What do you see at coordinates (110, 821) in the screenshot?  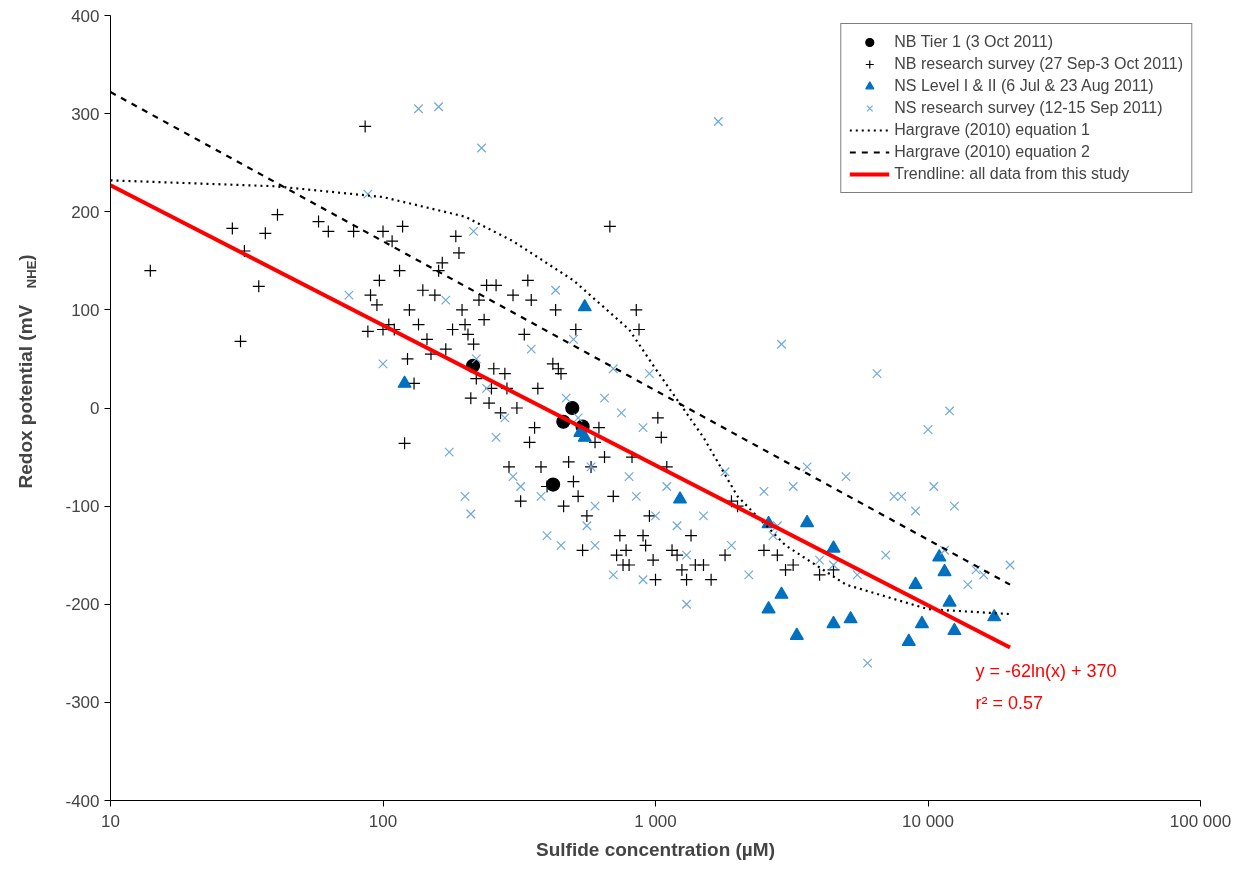 I see `x-tick-label: 10` at bounding box center [110, 821].